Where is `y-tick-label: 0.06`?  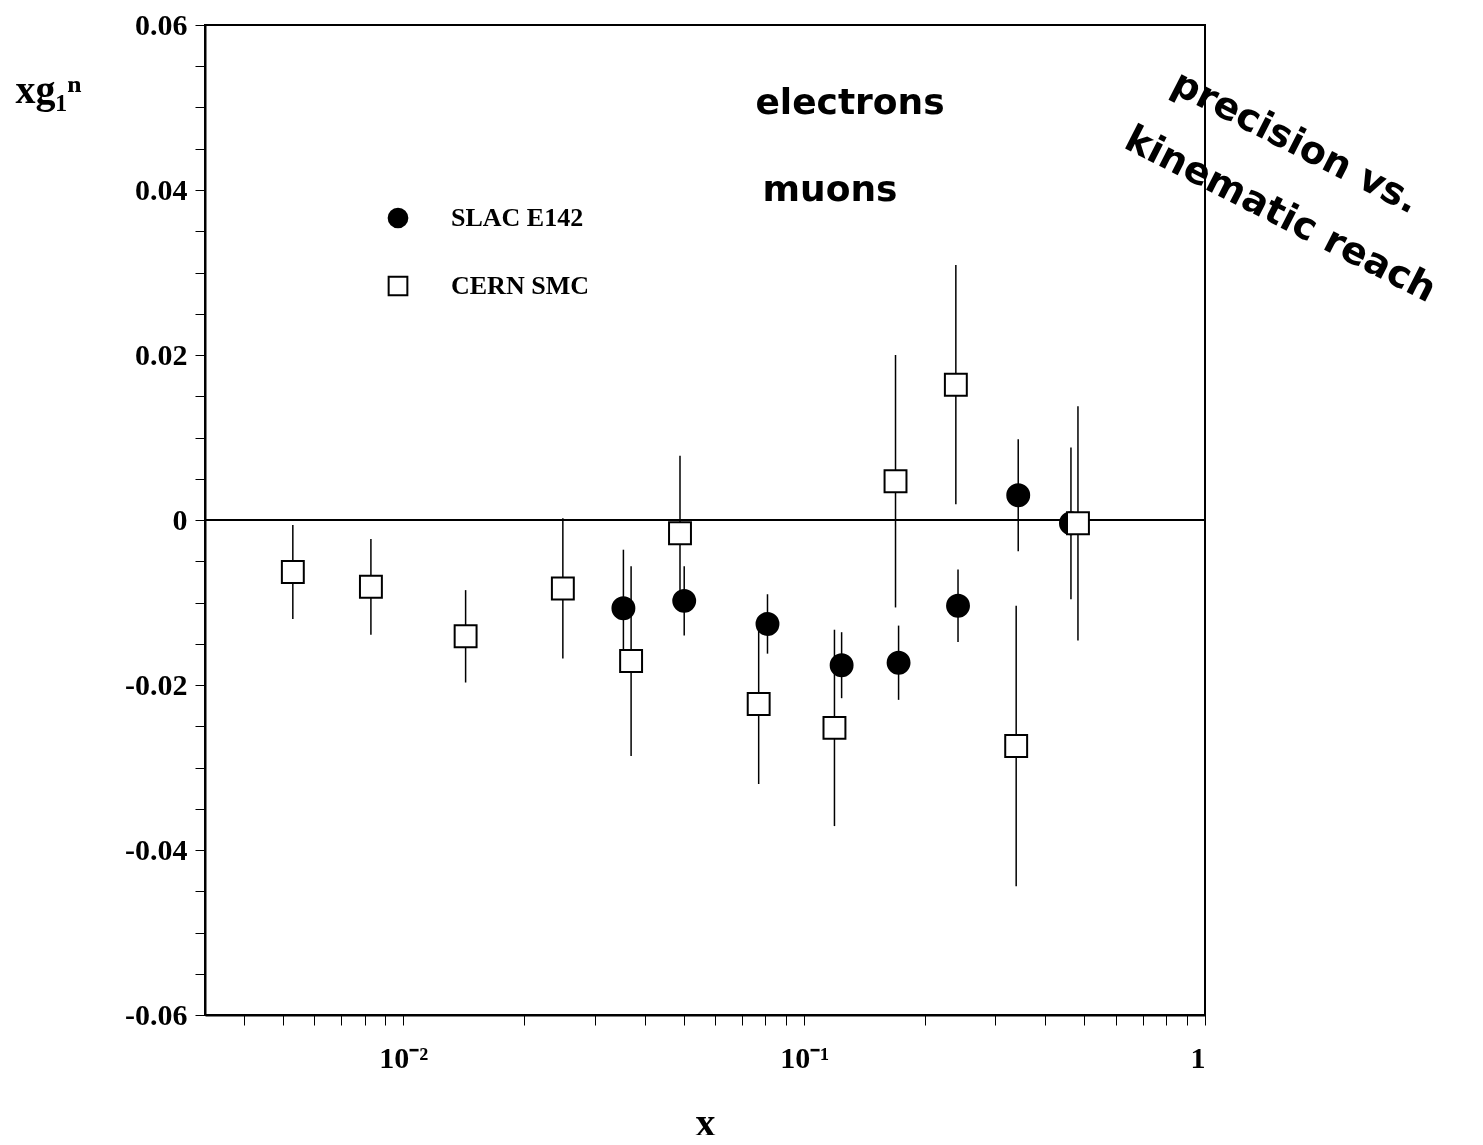 y-tick-label: 0.06 is located at coordinates (161, 24).